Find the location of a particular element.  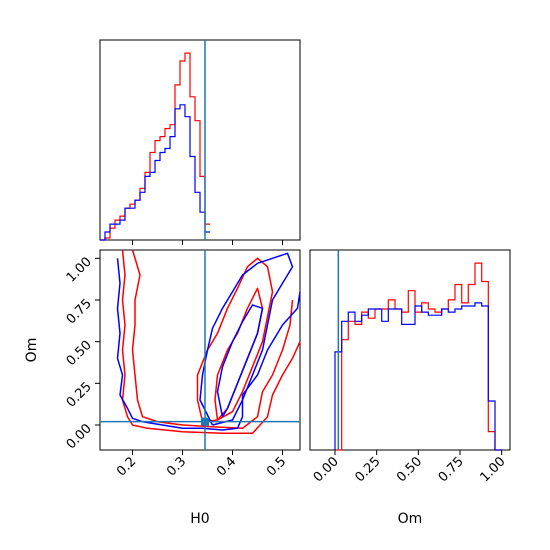

hist-om-x-tick-label: 0.25 is located at coordinates (367, 469).